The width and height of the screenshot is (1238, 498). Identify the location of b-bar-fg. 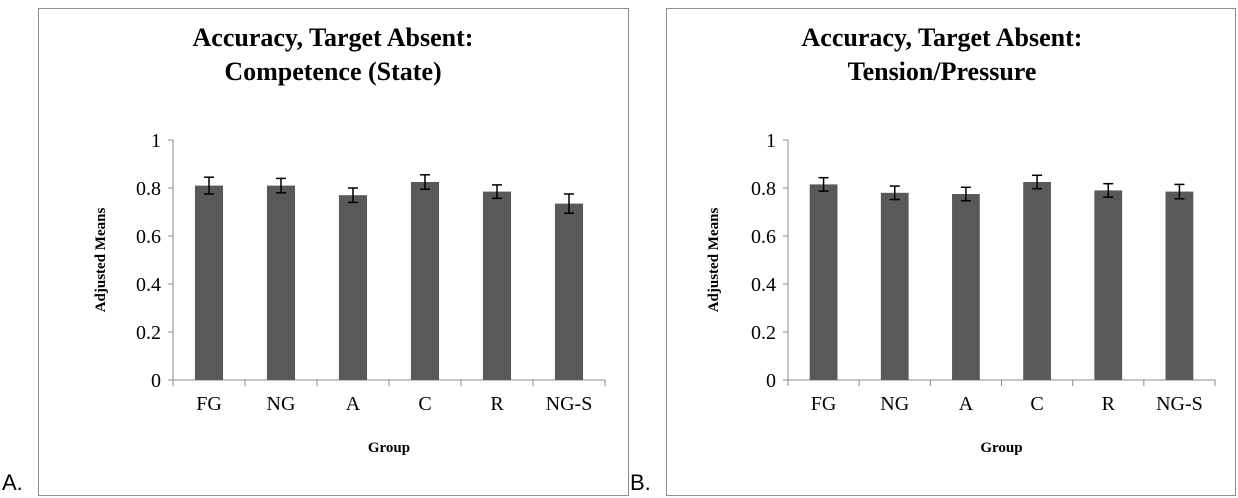
(823, 282).